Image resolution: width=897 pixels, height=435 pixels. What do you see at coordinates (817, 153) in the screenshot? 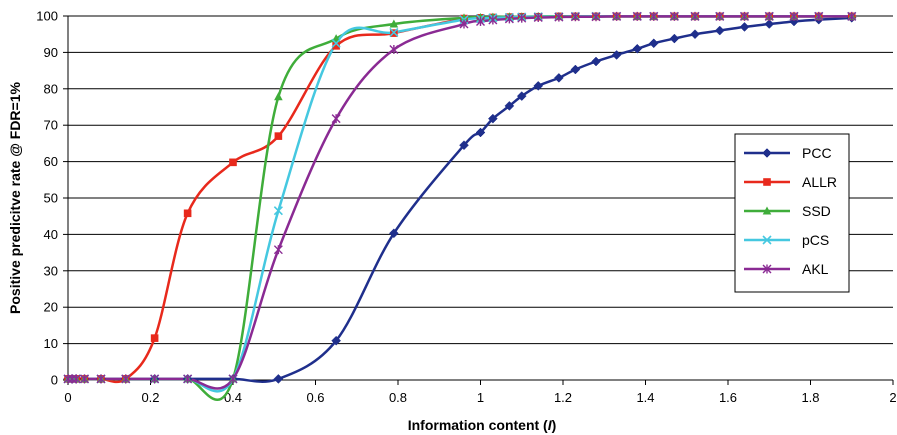
I see `legend-label: PCC` at bounding box center [817, 153].